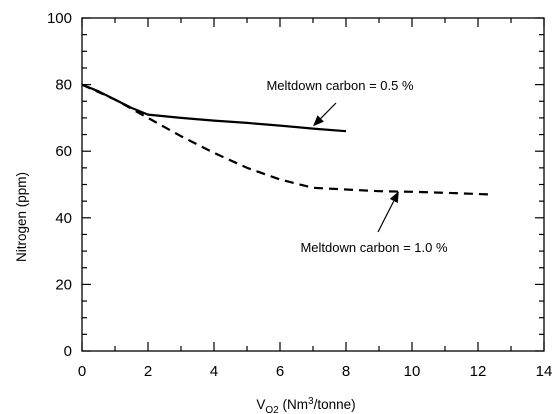 The width and height of the screenshot is (557, 414). I want to click on y-tick-label: 60, so click(63, 151).